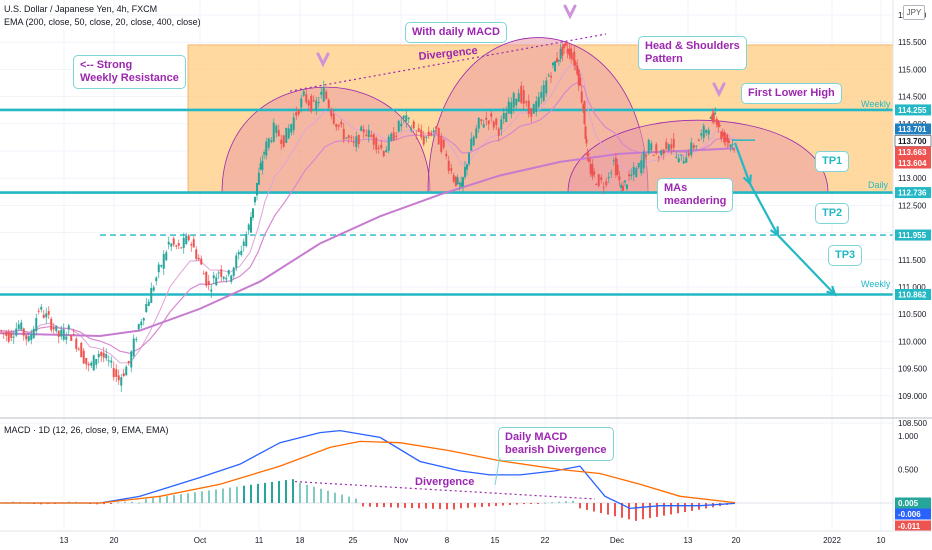 The image size is (932, 550). What do you see at coordinates (831, 291) in the screenshot?
I see `arrow-to-tp3-head` at bounding box center [831, 291].